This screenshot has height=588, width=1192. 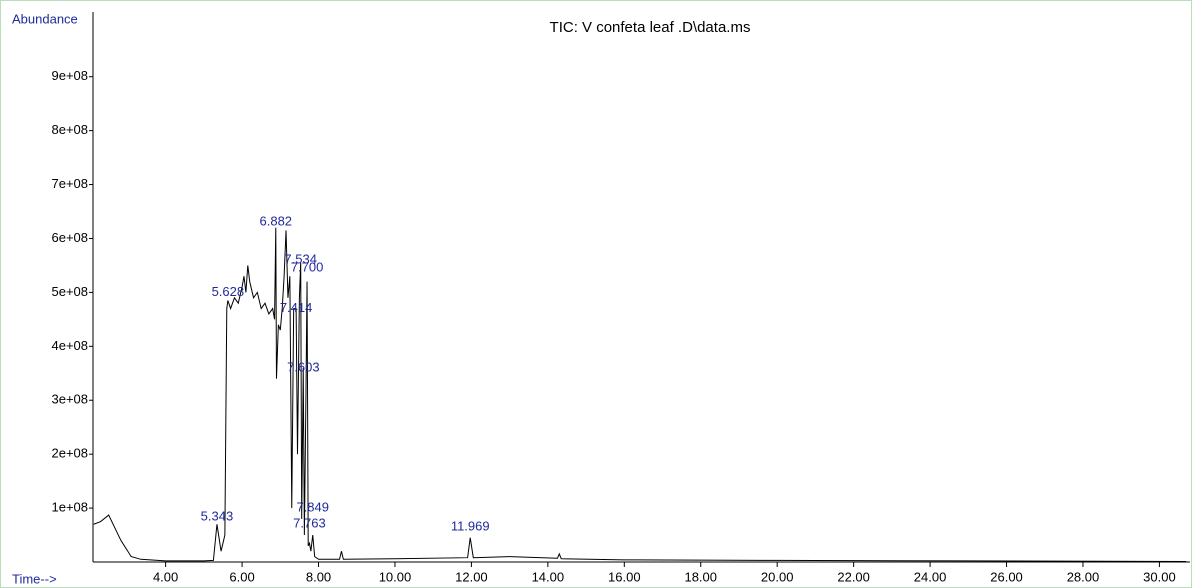 I want to click on peak-label: 7.414, so click(x=296, y=307).